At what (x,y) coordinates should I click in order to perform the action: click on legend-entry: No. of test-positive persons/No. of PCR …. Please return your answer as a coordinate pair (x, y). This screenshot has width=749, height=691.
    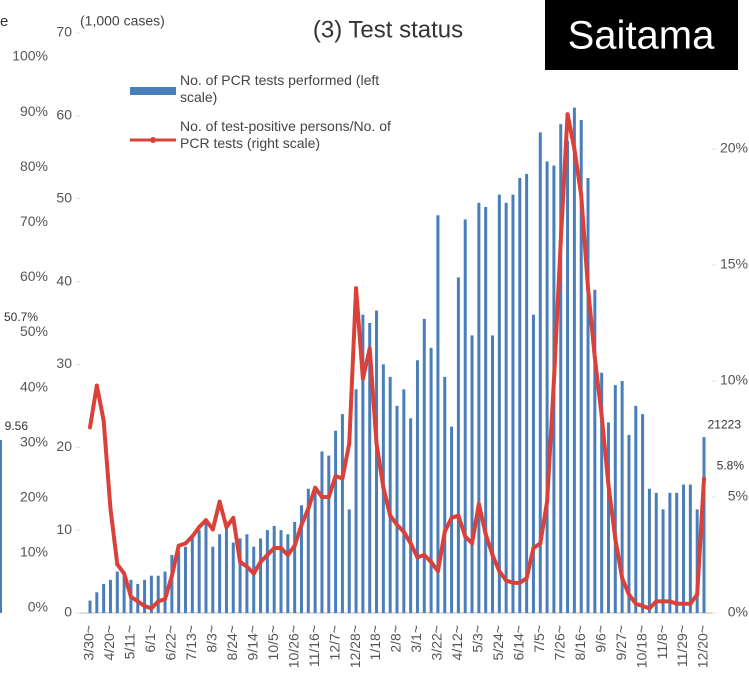
    Looking at the image, I should click on (285, 134).